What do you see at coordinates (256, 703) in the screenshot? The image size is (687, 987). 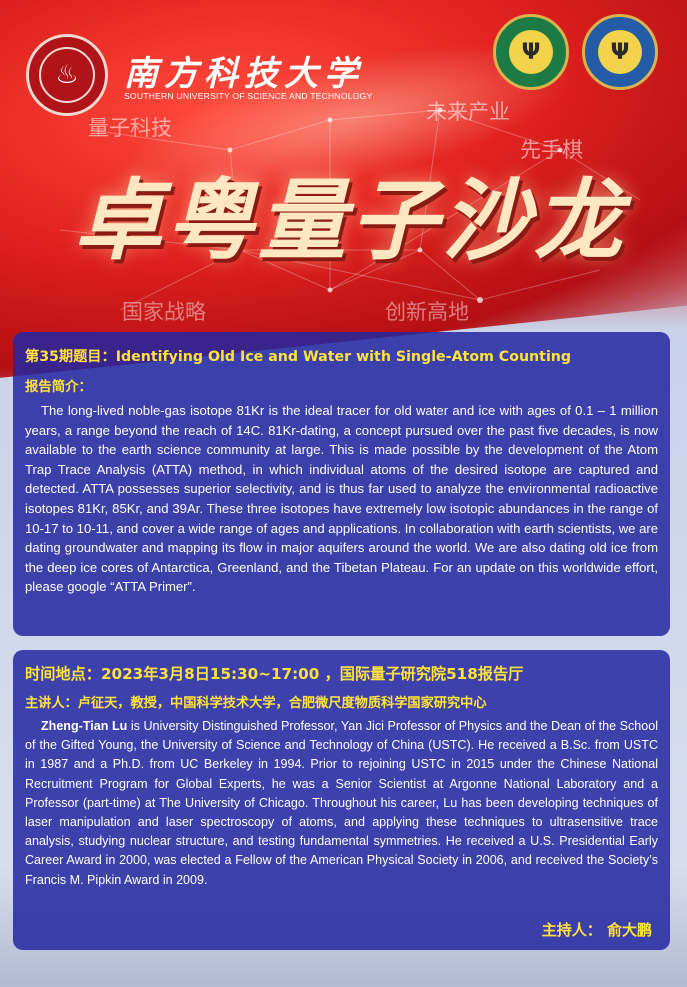 I see `speaker-line: 主讲人：卢征天，教授，中国科学技术大学，合肥微尺度物质科学国家研究中心` at bounding box center [256, 703].